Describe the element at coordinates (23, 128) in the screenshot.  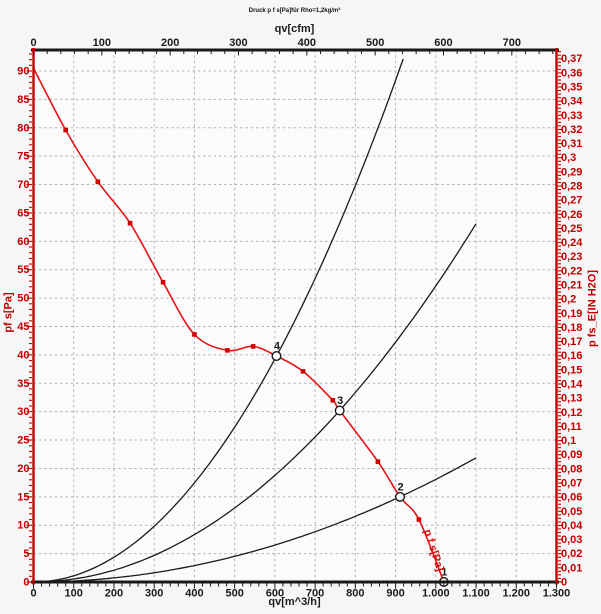
I see `svg-text: 80` at that location.